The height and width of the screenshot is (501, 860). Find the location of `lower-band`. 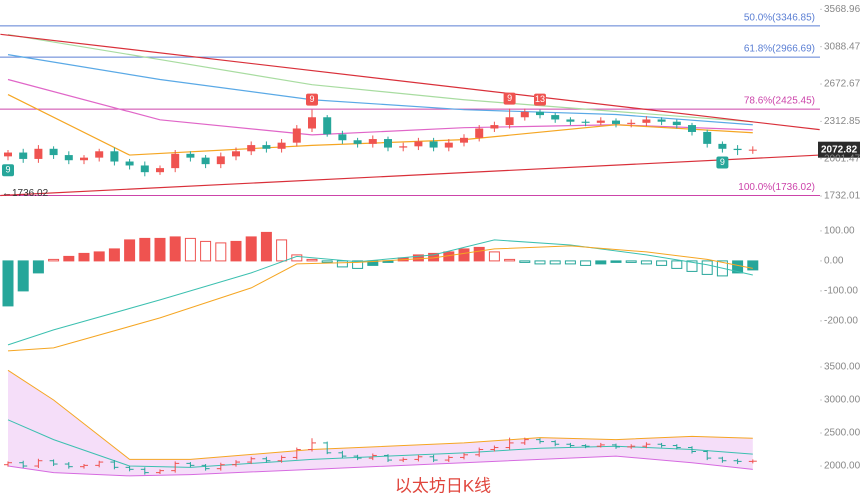

lower-band is located at coordinates (380, 466).